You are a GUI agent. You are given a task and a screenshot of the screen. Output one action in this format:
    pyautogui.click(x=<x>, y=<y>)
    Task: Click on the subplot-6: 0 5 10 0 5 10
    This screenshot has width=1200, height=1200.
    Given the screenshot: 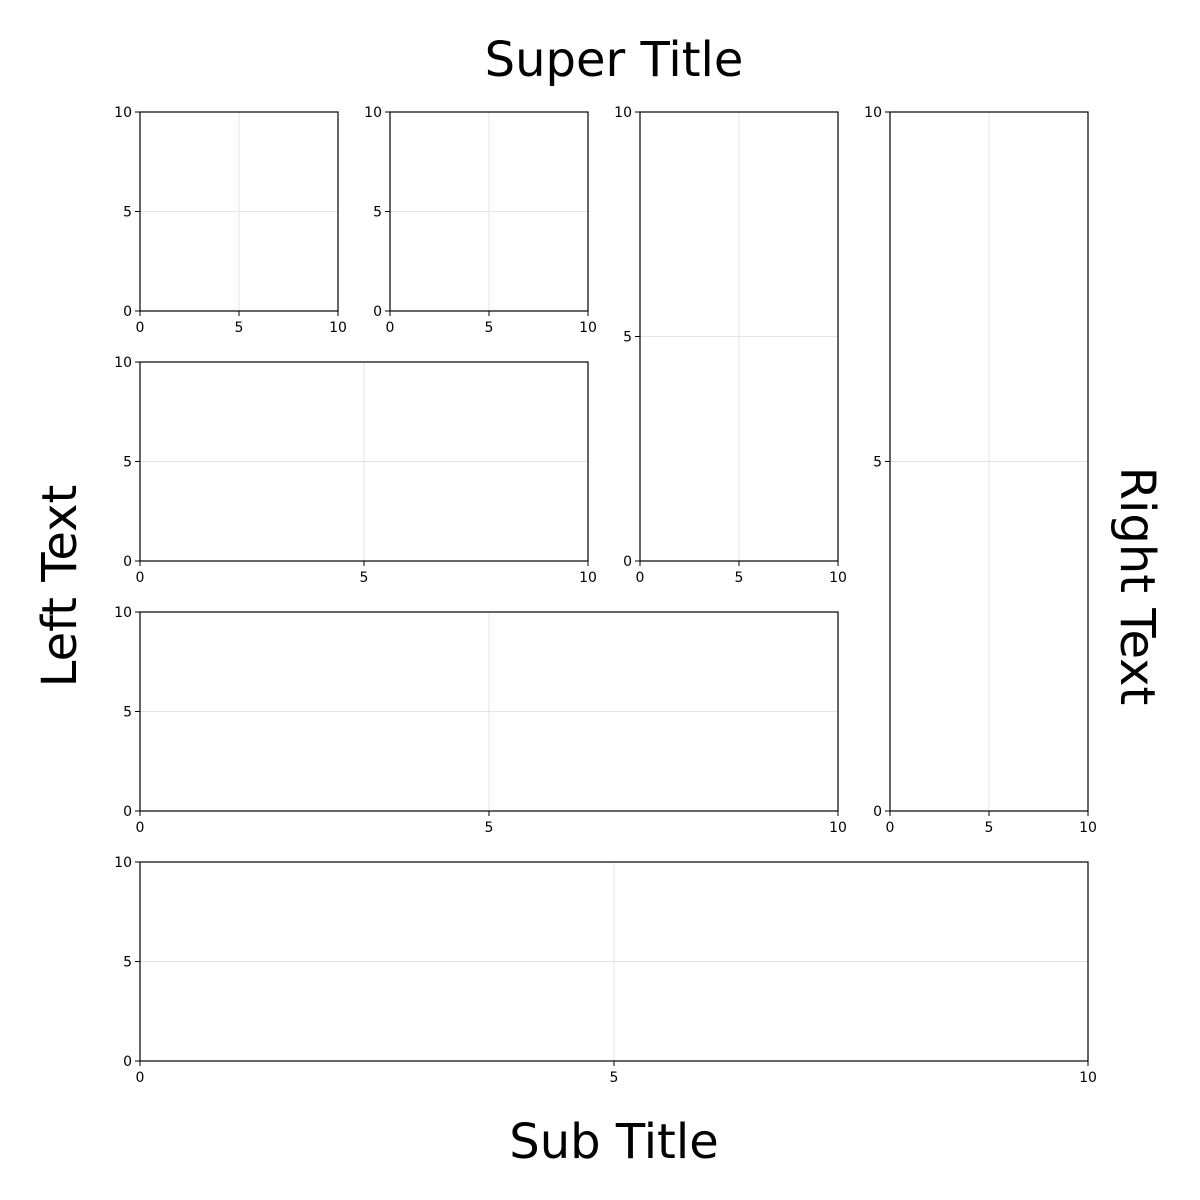 What is the action you would take?
    pyautogui.click(x=480, y=720)
    